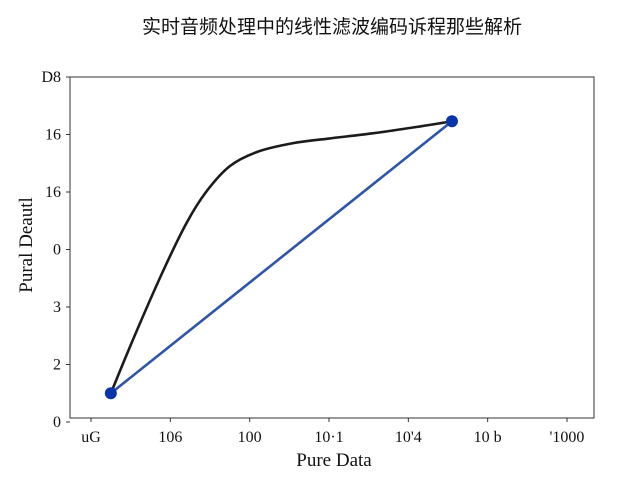 This screenshot has width=640, height=480. Describe the element at coordinates (567, 437) in the screenshot. I see `x-tick-label: '1000` at that location.